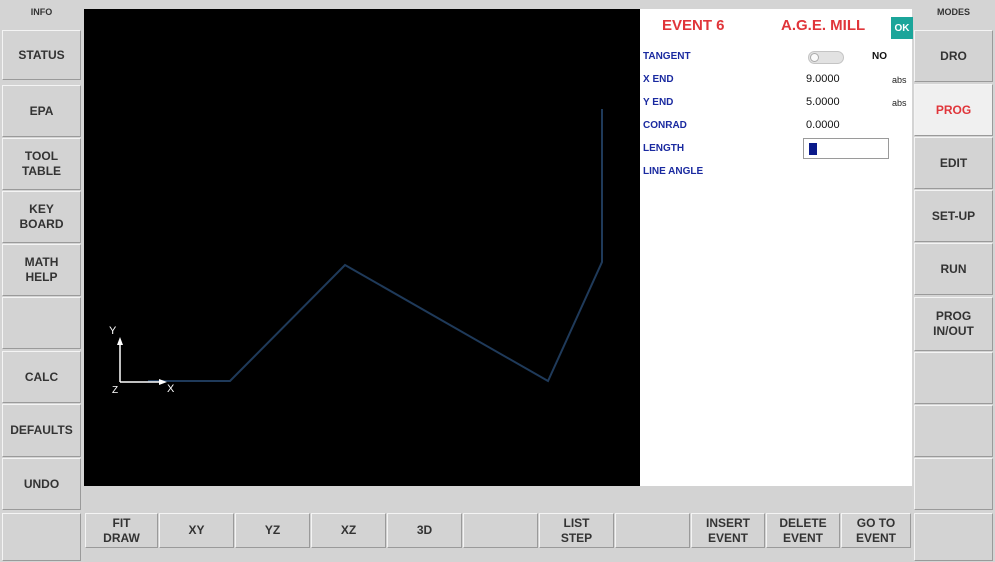 Image resolution: width=995 pixels, height=562 pixels. Describe the element at coordinates (823, 79) in the screenshot. I see `x-end-value: 9.0000` at that location.